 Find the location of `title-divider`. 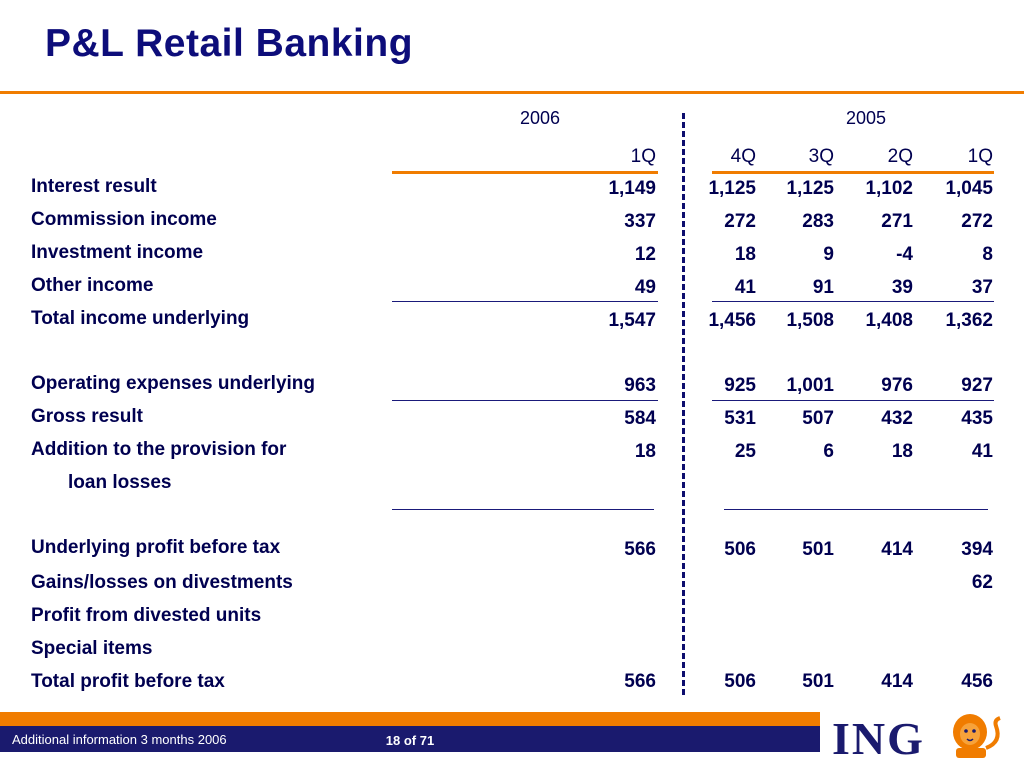

title-divider is located at coordinates (512, 92).